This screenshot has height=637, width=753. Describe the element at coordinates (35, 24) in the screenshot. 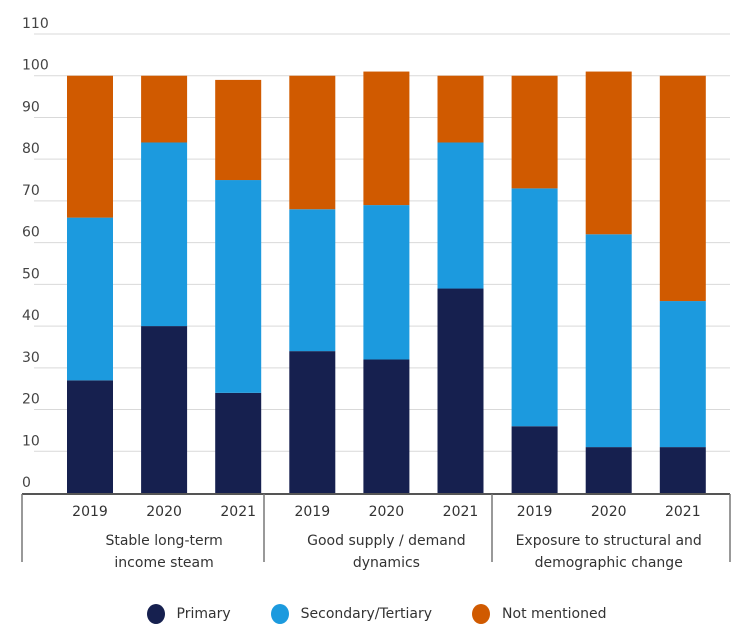

I see `y-tick-label: 110` at that location.